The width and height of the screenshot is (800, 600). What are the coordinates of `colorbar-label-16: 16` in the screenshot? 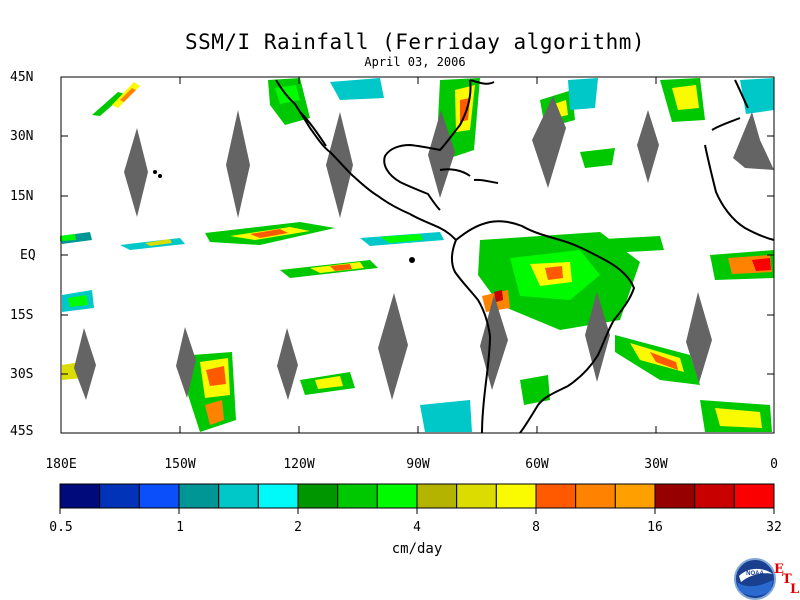 It's located at (655, 527).